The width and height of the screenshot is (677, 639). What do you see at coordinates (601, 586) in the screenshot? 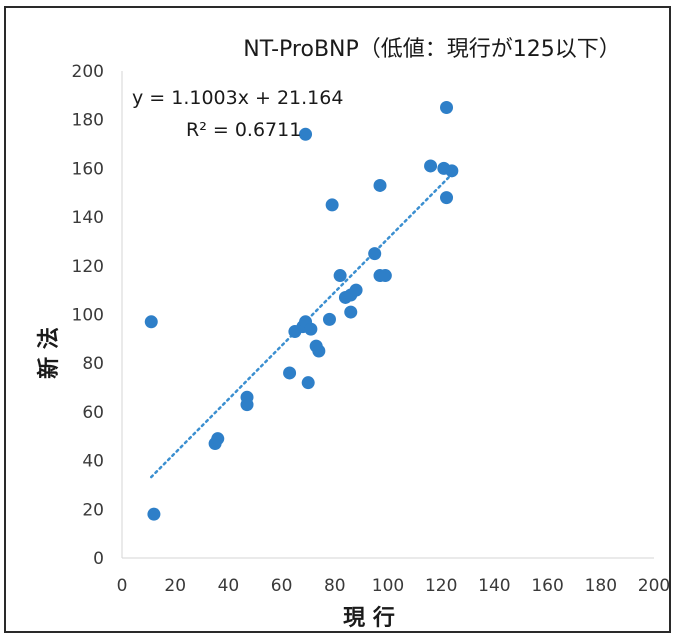
I see `x-tick-label: 180` at bounding box center [601, 586].